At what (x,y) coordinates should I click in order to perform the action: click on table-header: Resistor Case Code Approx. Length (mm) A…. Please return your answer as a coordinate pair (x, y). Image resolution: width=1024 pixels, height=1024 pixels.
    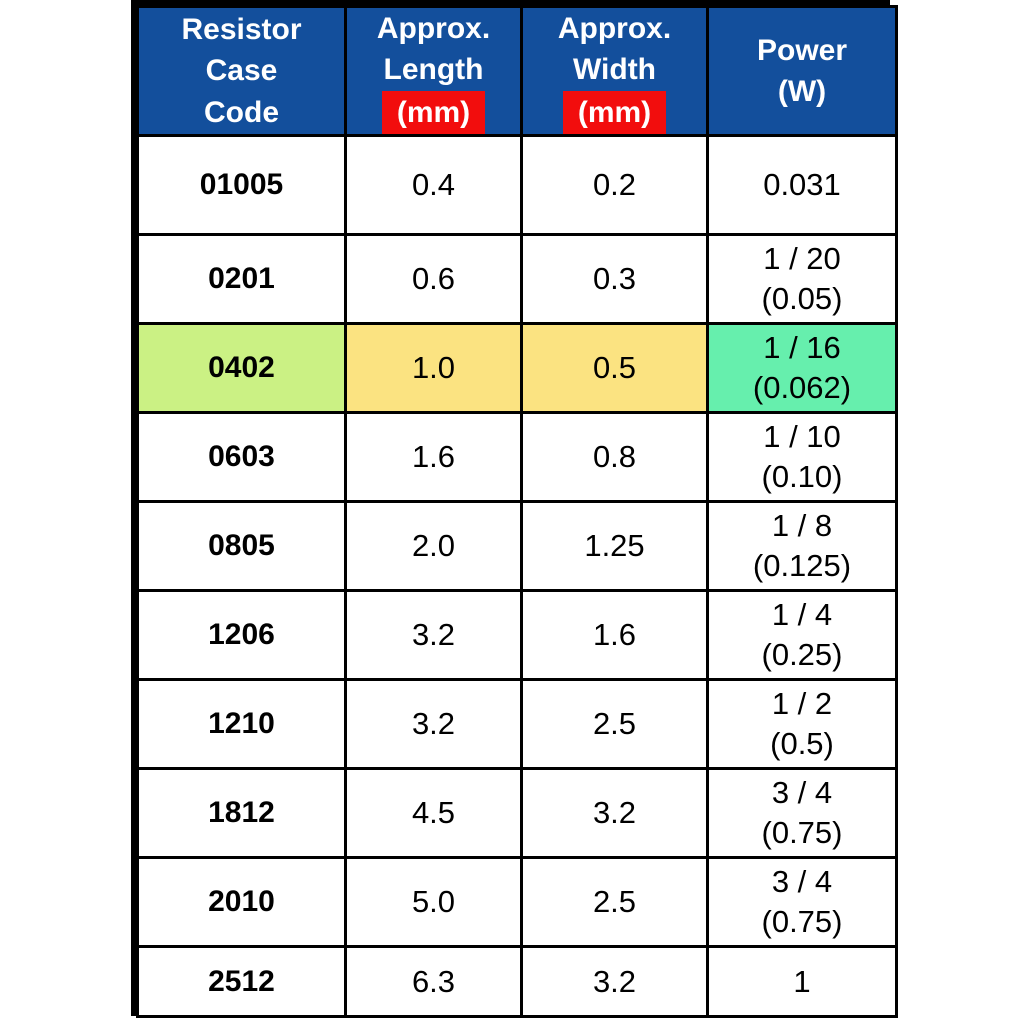
    Looking at the image, I should click on (517, 71).